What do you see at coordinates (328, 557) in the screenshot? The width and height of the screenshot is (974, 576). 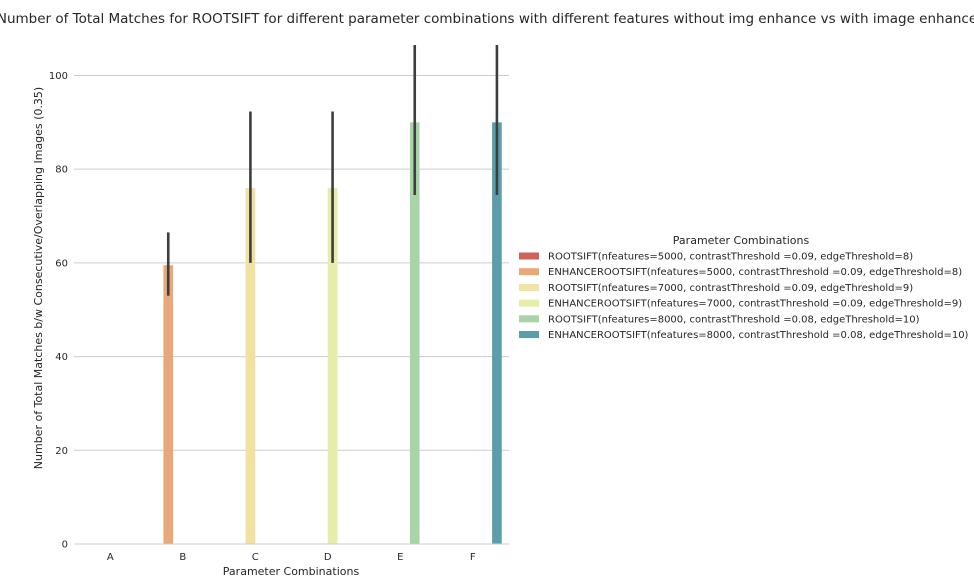 I see `x-tick-label: D` at bounding box center [328, 557].